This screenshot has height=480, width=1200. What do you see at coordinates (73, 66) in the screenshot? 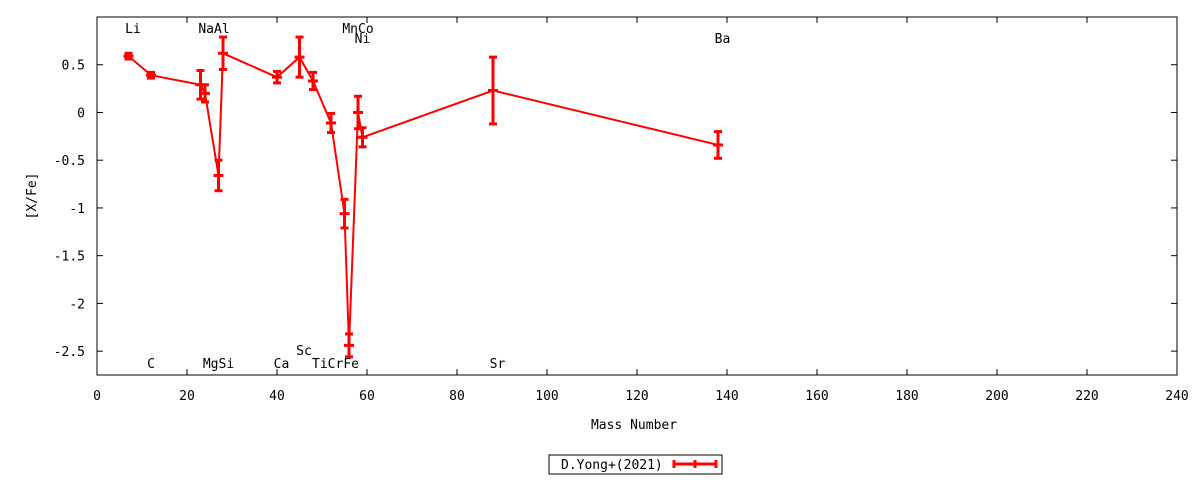
I see `y-tick-label: 0.5` at bounding box center [73, 66].